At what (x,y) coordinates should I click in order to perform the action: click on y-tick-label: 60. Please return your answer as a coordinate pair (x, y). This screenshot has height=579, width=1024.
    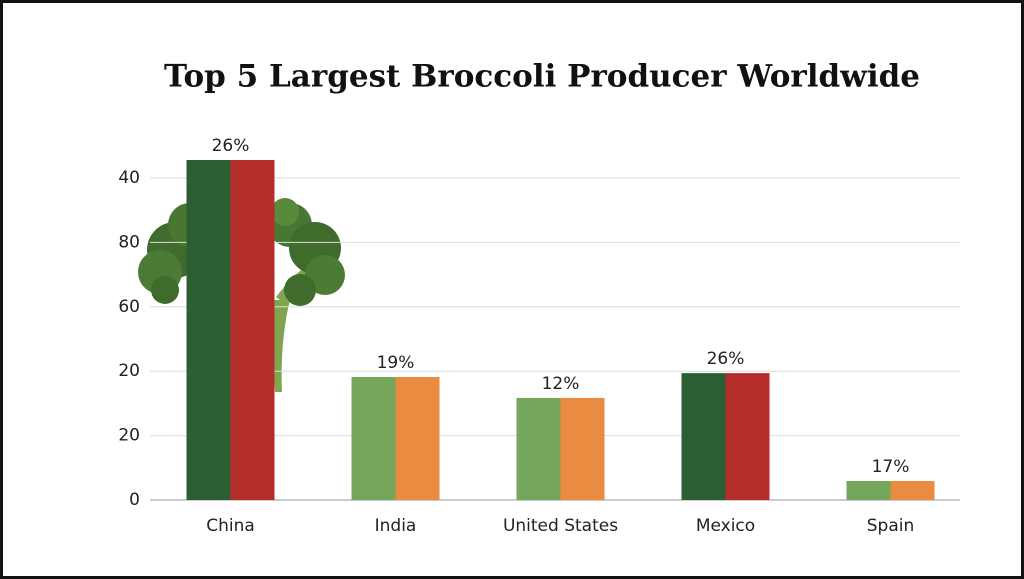
    Looking at the image, I should click on (129, 307).